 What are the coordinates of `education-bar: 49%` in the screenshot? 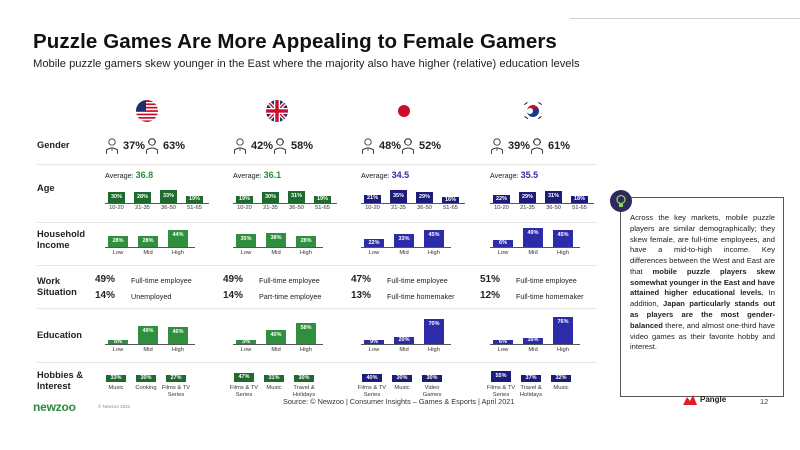 It's located at (148, 335).